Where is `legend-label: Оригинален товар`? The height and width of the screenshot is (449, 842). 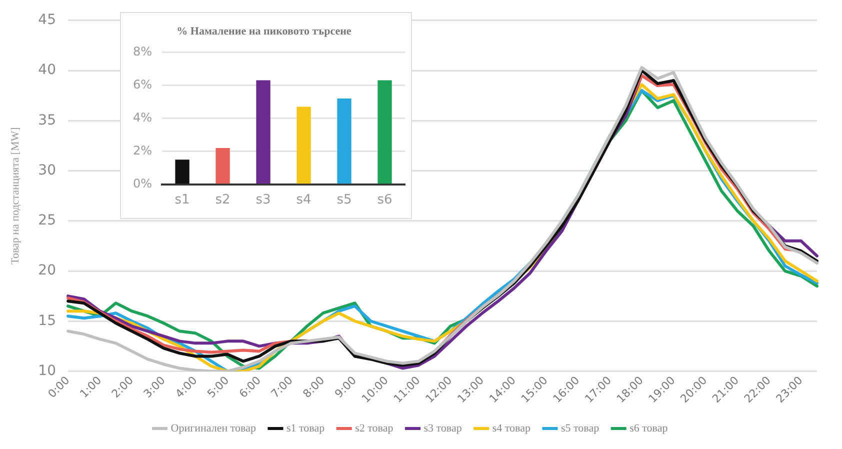
legend-label: Оригинален товар is located at coordinates (213, 428).